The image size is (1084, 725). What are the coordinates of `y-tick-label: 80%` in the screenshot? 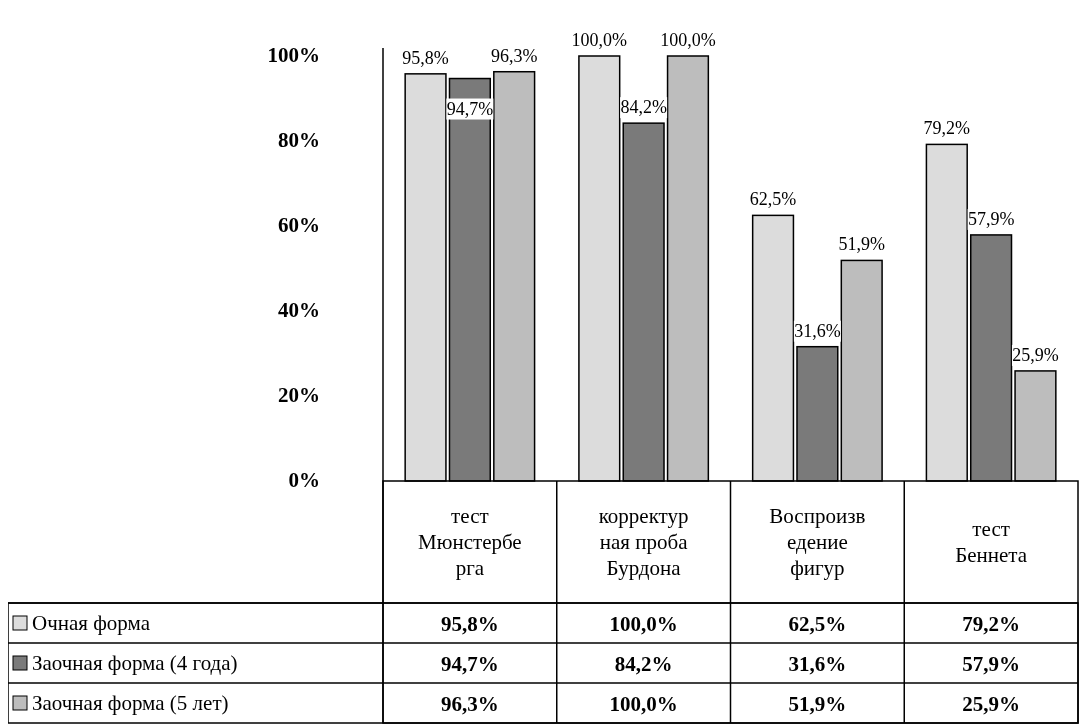 It's located at (299, 140).